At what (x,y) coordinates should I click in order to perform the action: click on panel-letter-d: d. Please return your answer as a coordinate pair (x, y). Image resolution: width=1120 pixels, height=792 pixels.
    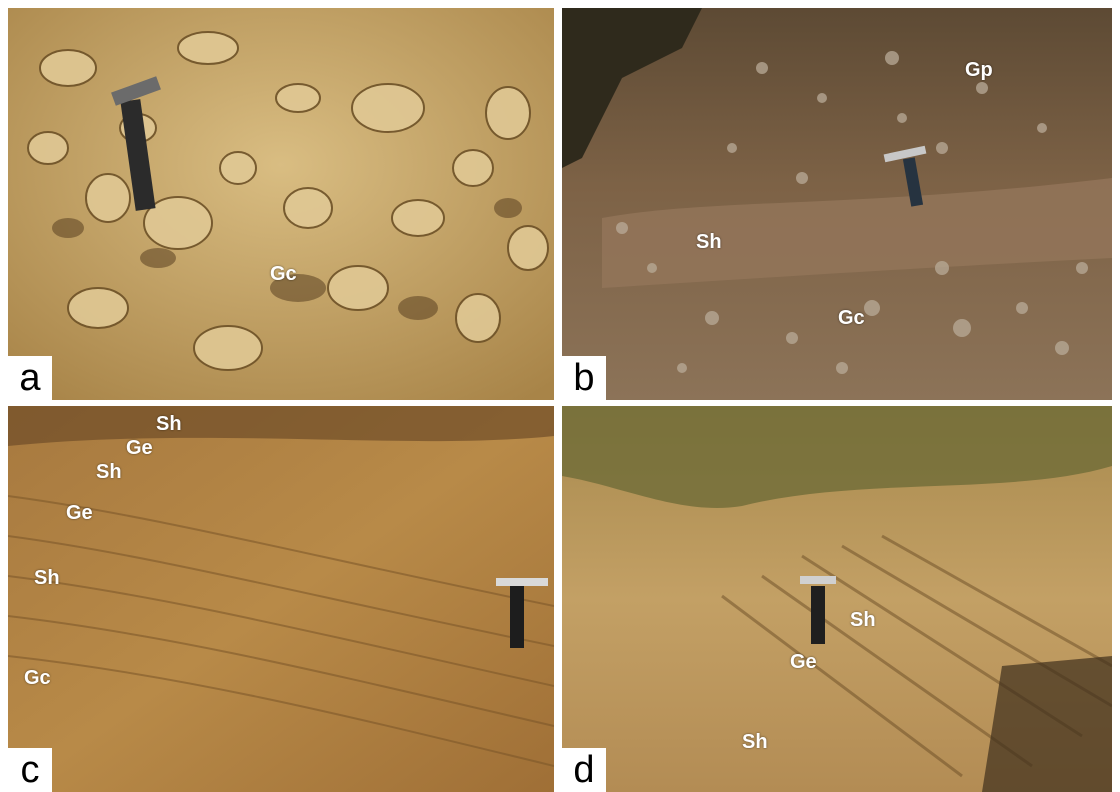
    Looking at the image, I should click on (584, 770).